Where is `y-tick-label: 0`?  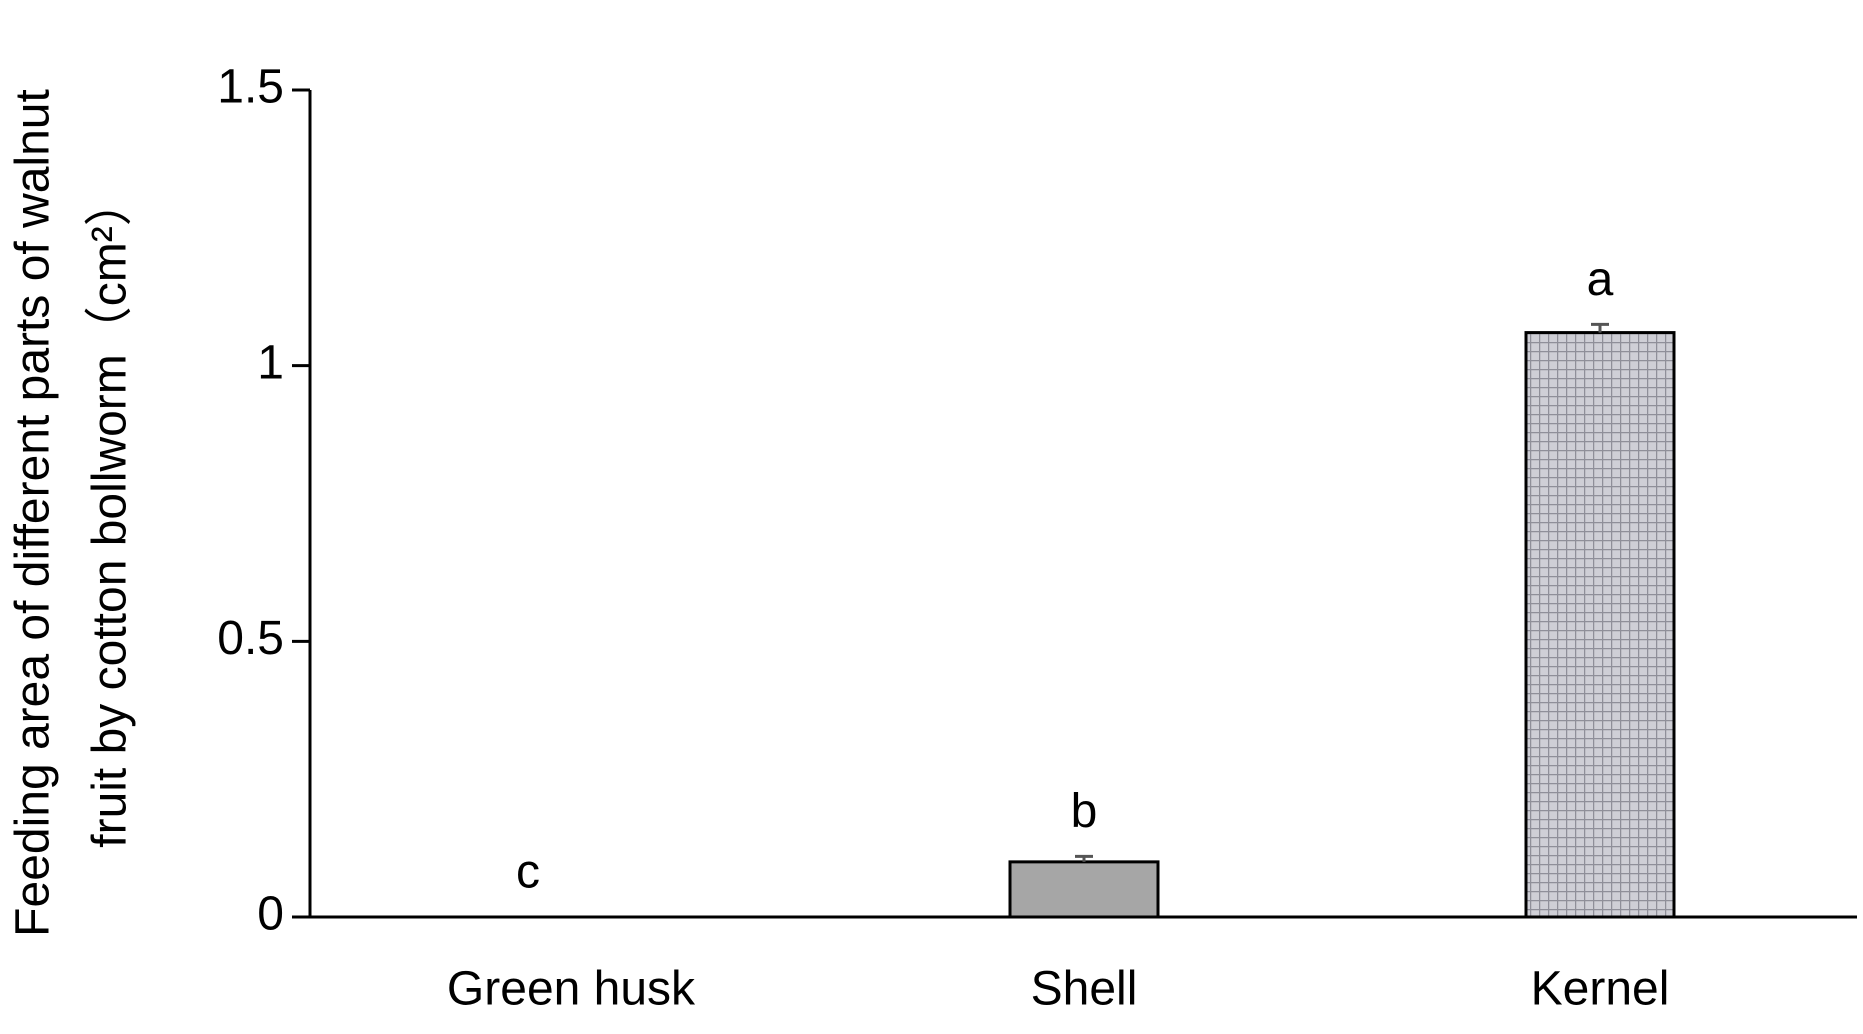 y-tick-label: 0 is located at coordinates (270, 914).